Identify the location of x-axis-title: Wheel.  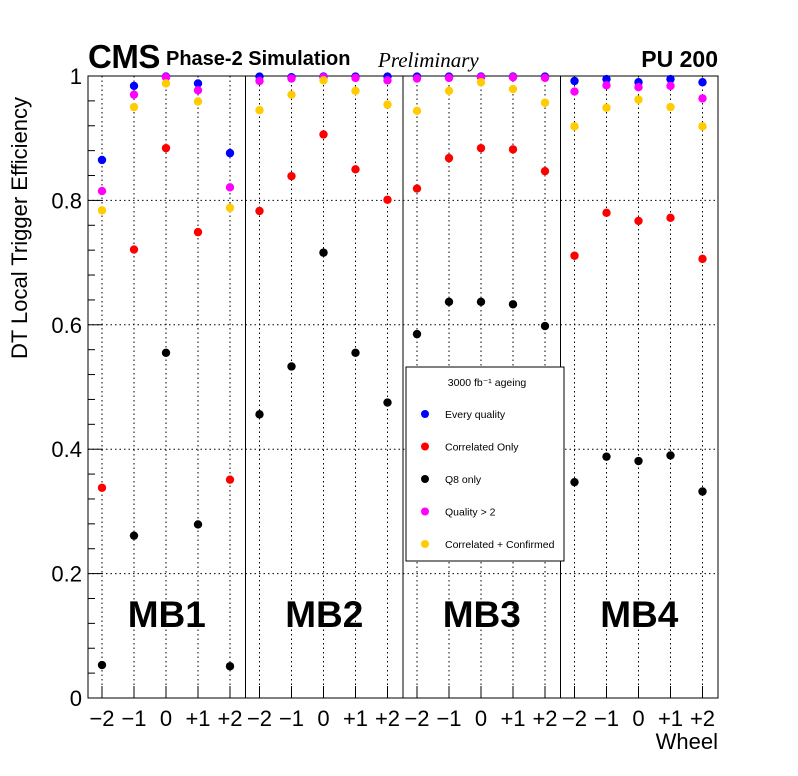
(686, 741).